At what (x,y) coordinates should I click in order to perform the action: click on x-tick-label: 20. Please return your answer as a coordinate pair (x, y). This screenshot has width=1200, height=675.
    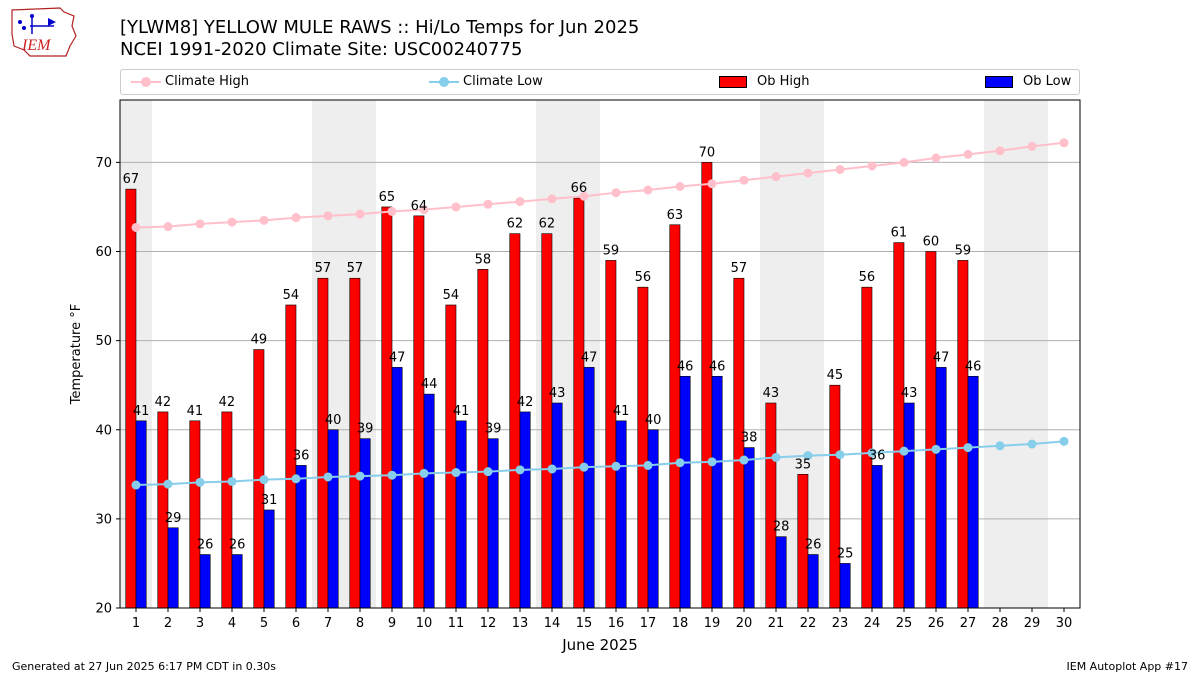
    Looking at the image, I should click on (744, 623).